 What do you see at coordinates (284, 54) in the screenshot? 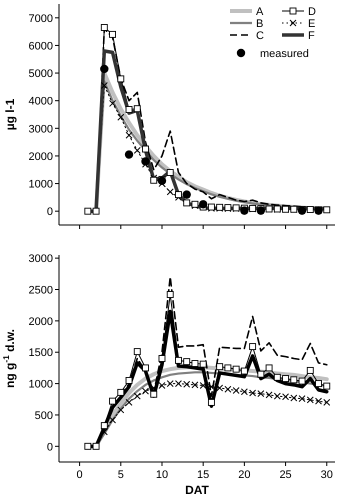
I see `legend-label: measured` at bounding box center [284, 54].